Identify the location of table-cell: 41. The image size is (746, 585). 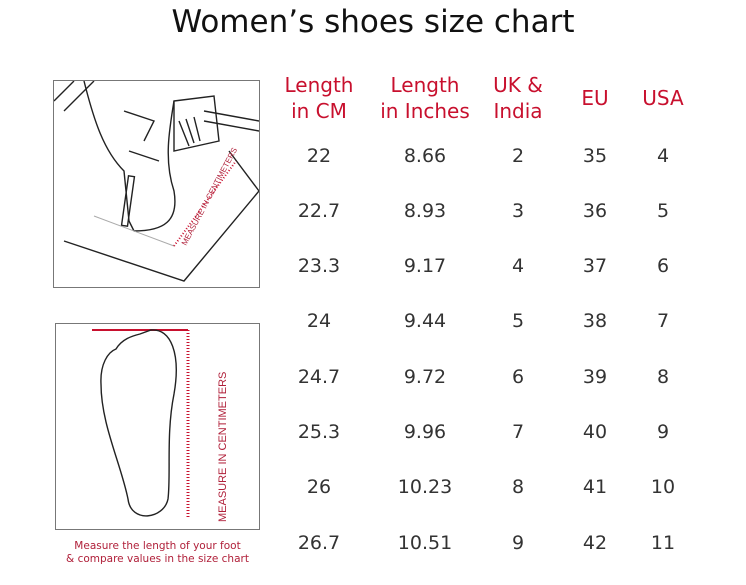
(595, 487).